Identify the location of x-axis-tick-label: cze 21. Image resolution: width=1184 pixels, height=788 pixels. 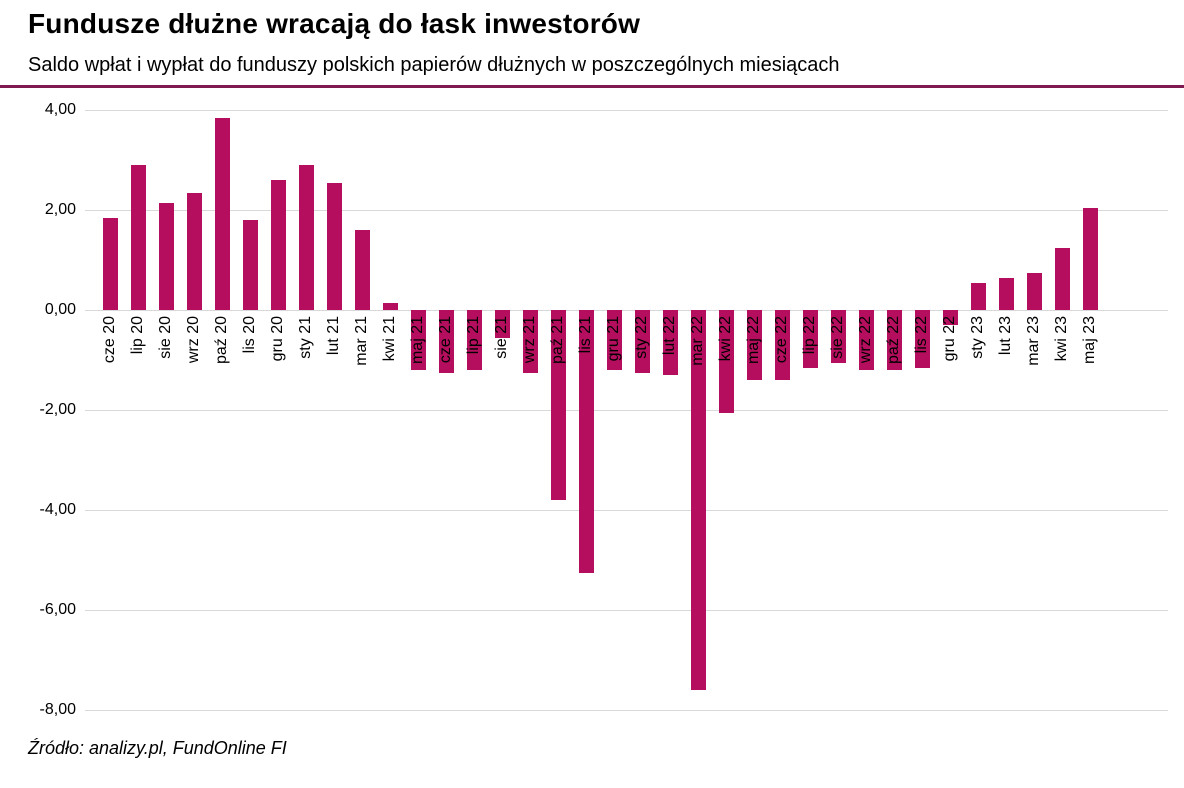
(445, 340).